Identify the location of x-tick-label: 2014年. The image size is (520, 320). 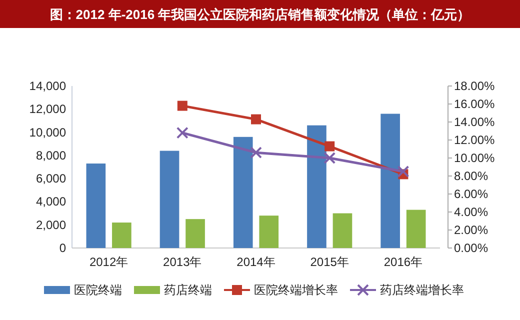
(256, 262).